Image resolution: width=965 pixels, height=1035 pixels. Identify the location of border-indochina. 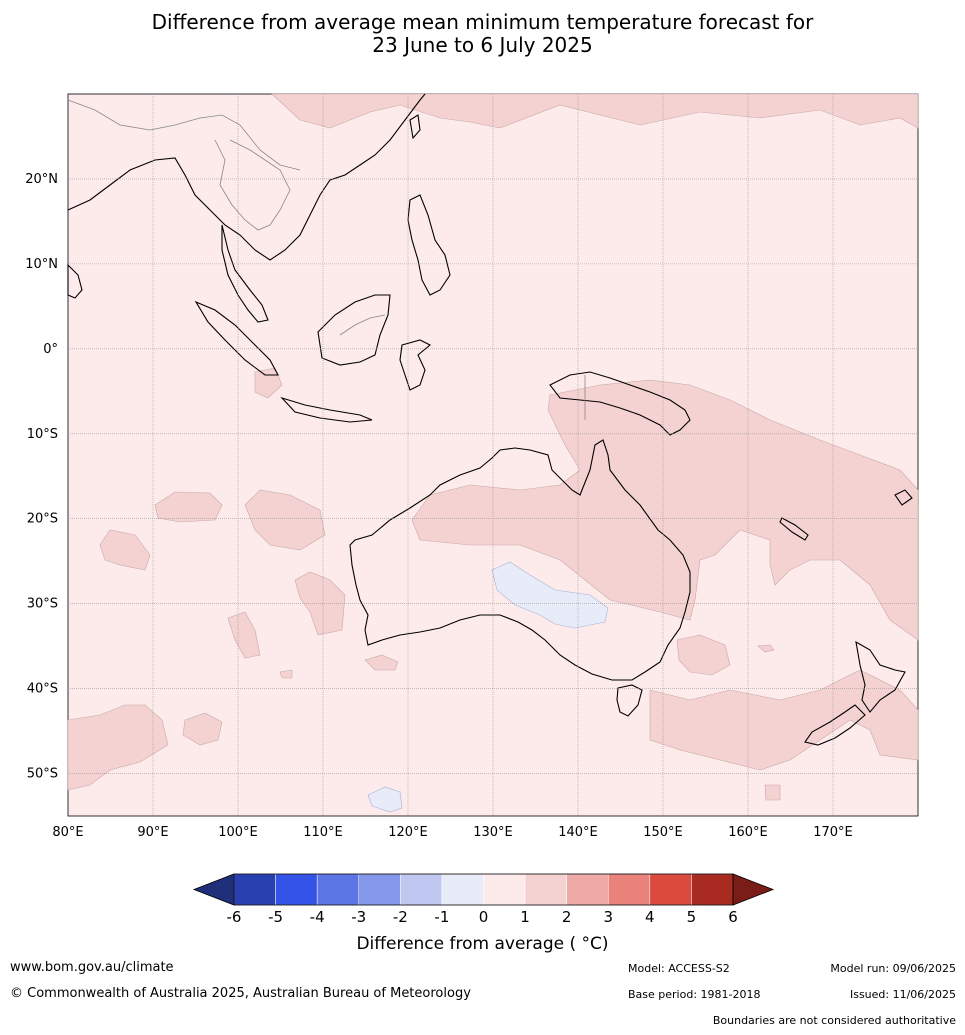
(252, 185).